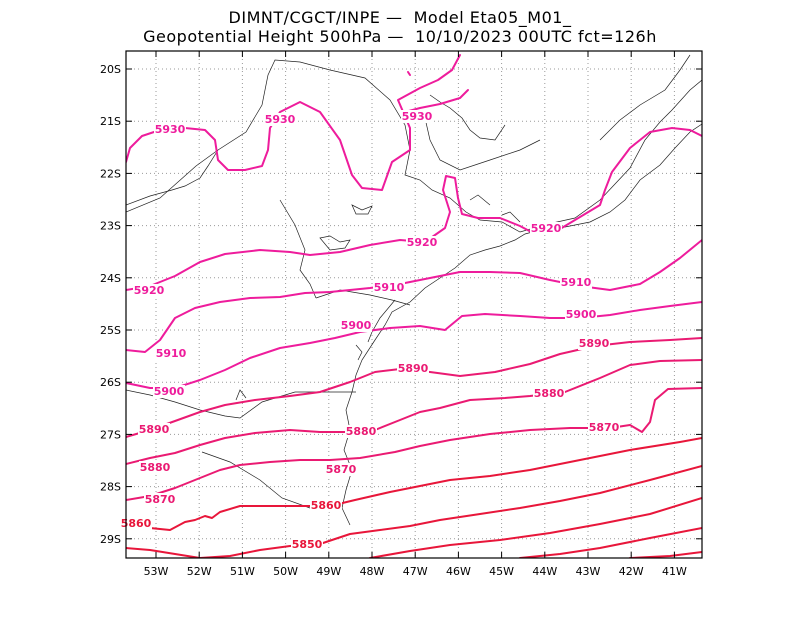 The image size is (800, 618). What do you see at coordinates (199, 571) in the screenshot?
I see `lon-tick-label: 52W` at bounding box center [199, 571].